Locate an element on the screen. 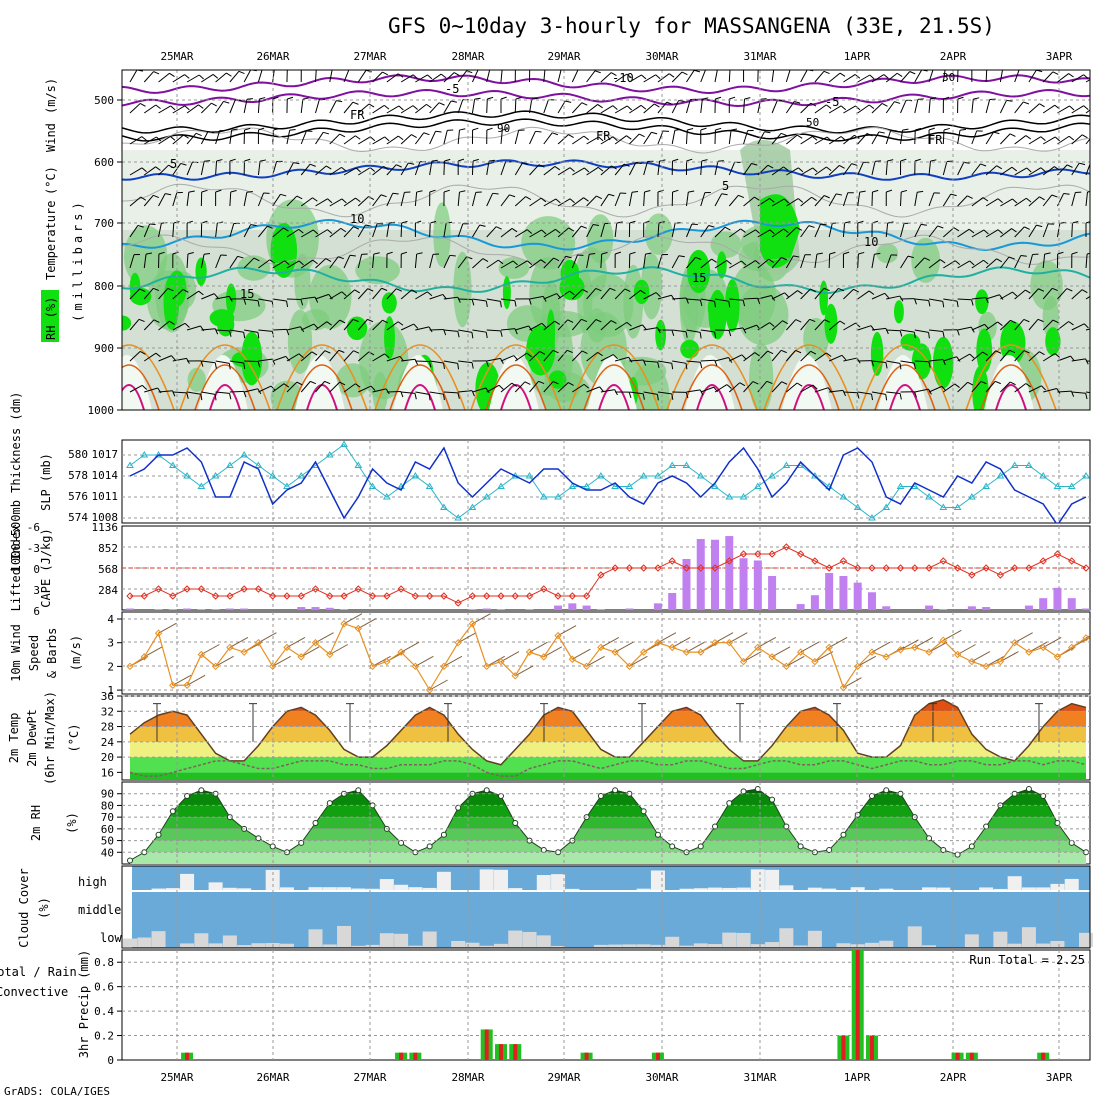  rh-blob-bright is located at coordinates (252, 358).